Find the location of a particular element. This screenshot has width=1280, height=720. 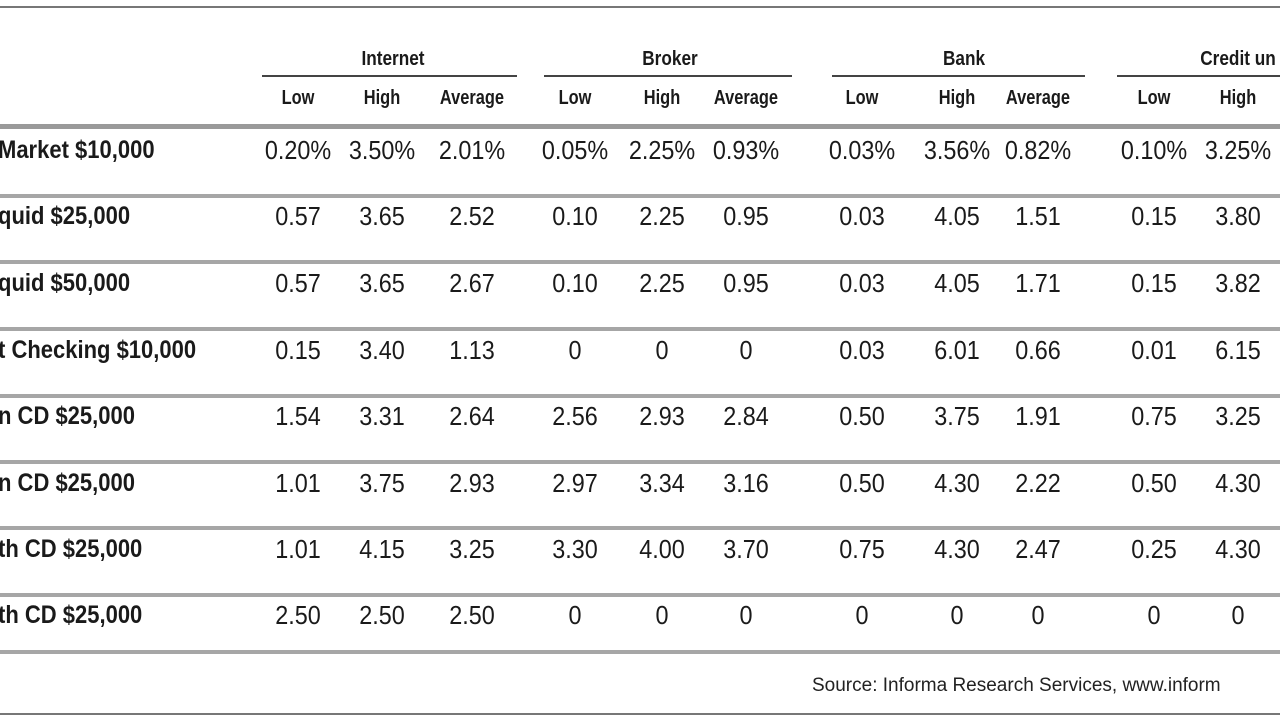

table-cell: 1.51 is located at coordinates (1038, 216).